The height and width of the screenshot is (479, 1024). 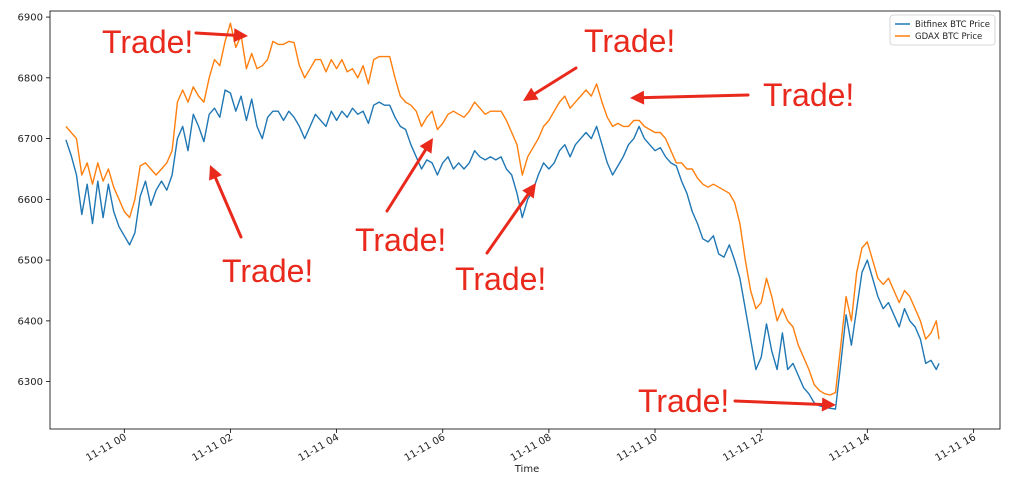 I want to click on x-tick-label: 11-11 04, so click(x=319, y=448).